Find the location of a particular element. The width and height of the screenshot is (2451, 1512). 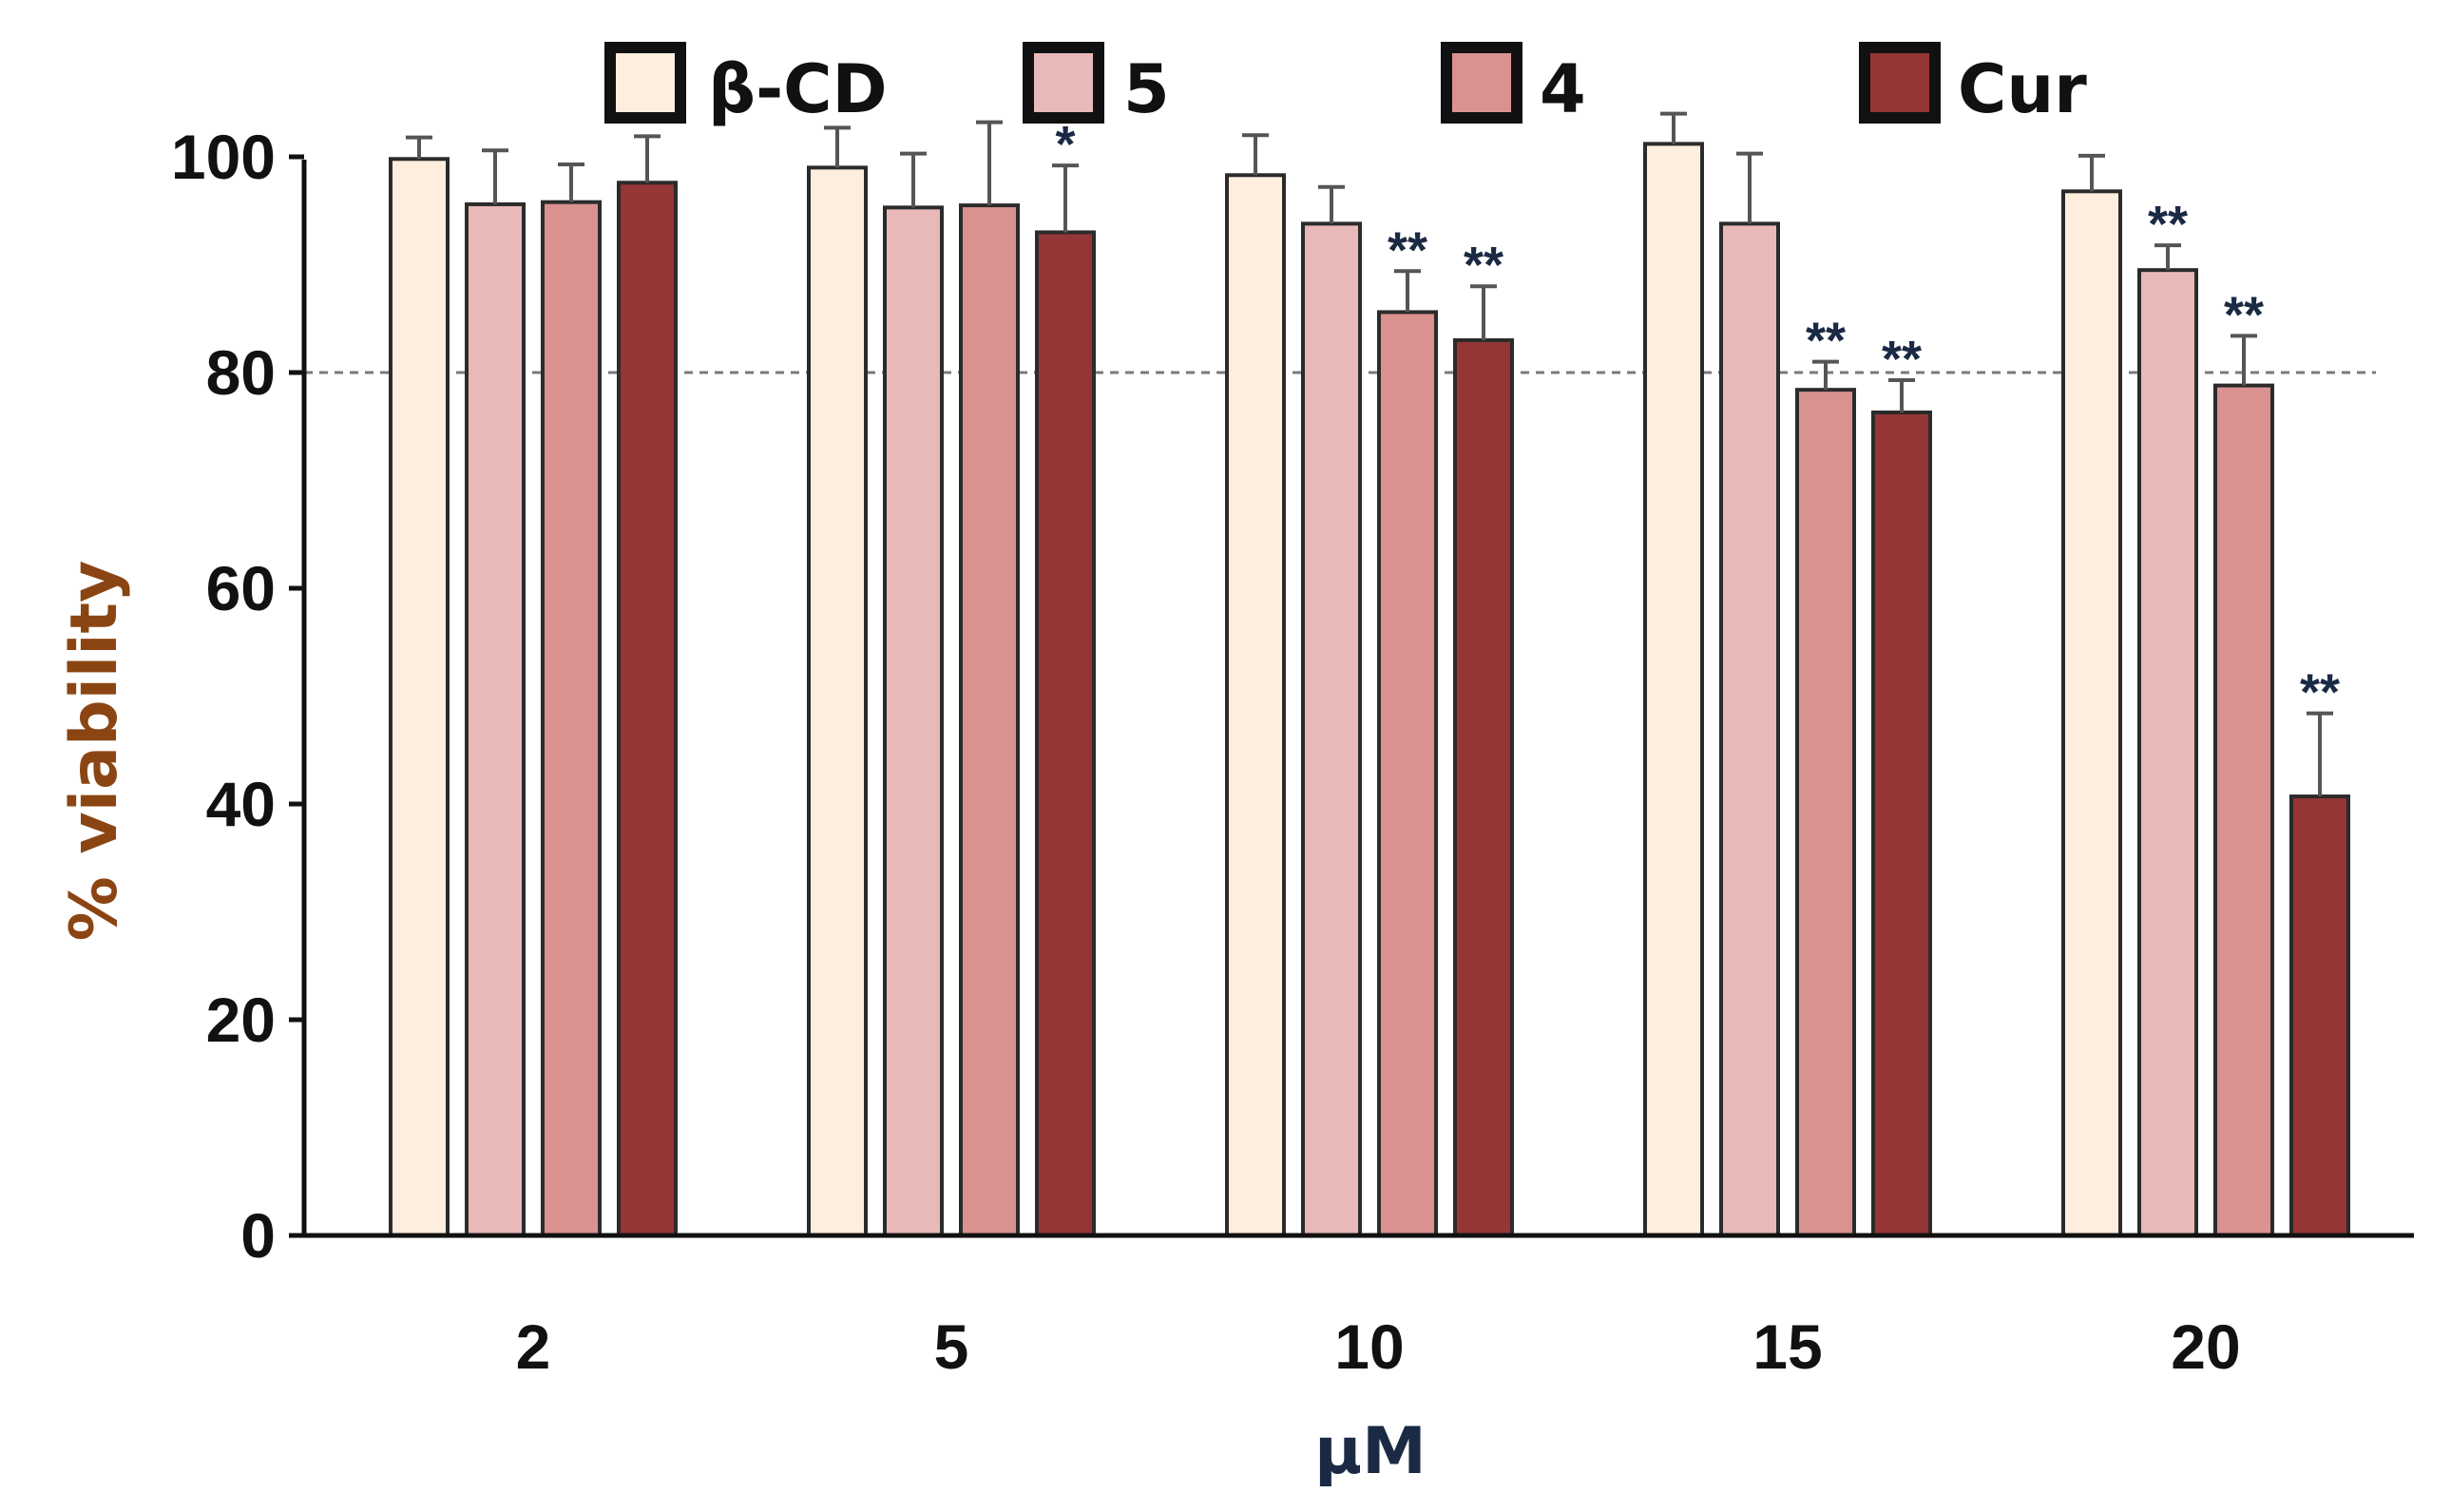

legend-swatch-beta-cd is located at coordinates (645, 83).